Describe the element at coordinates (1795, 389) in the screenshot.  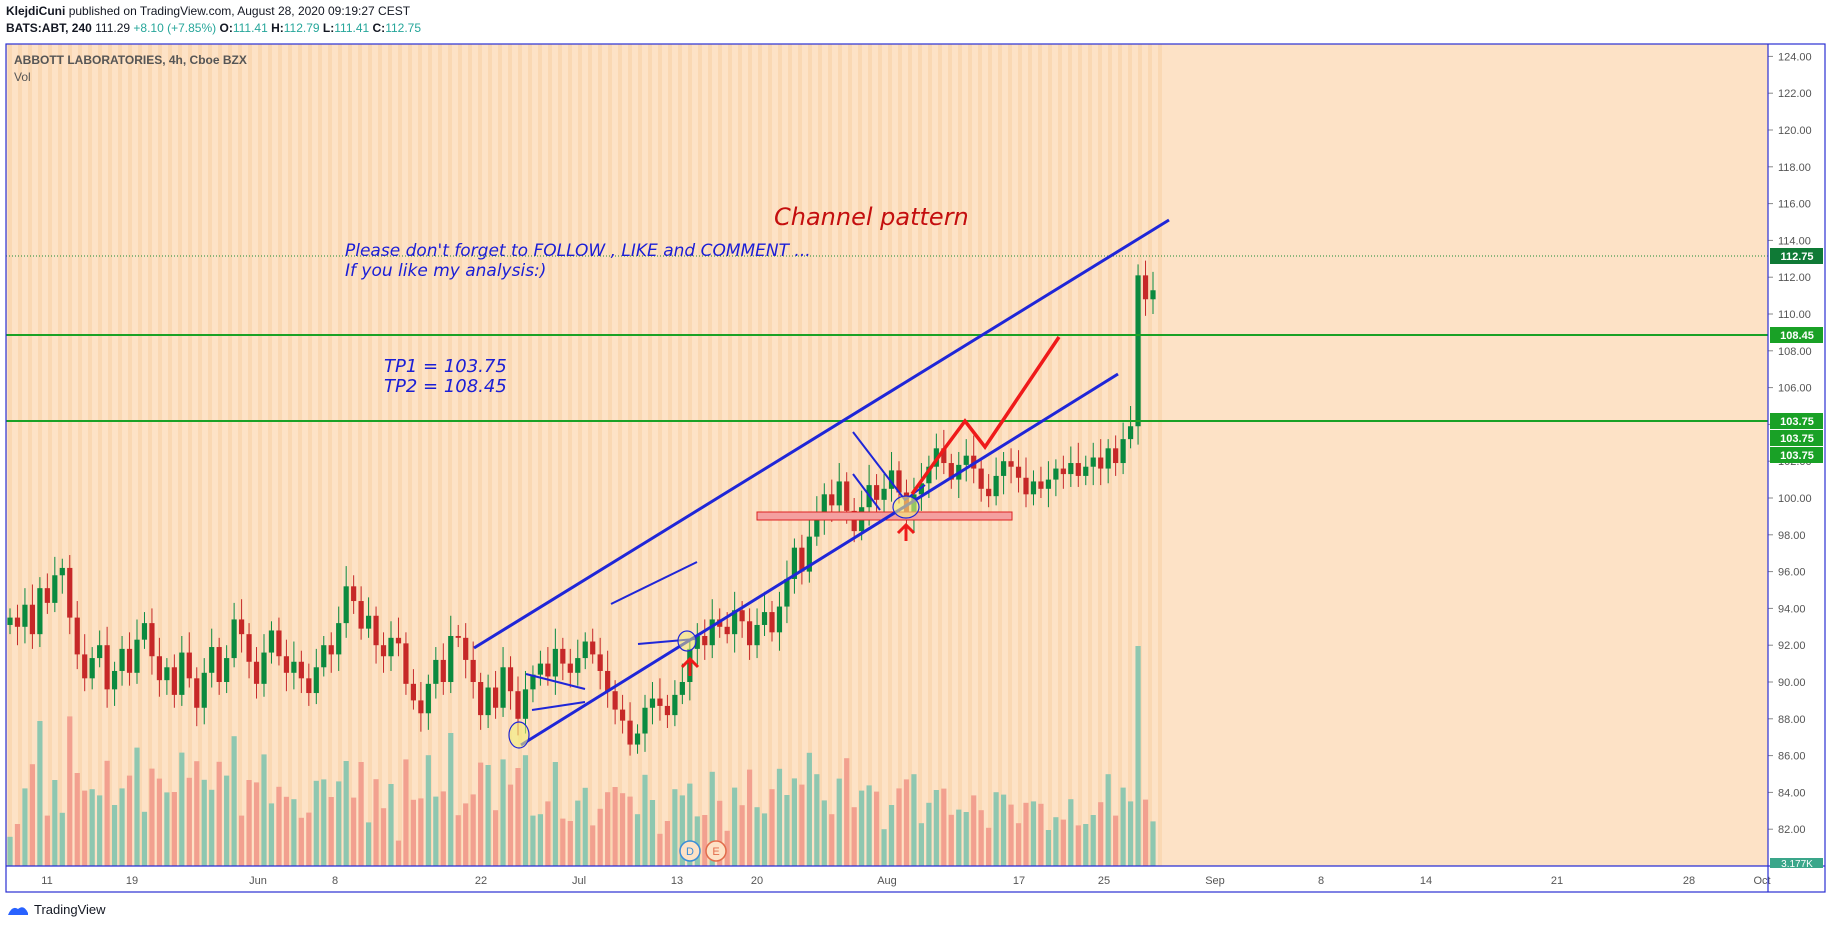
I see `price-tick-label: 106.00` at that location.